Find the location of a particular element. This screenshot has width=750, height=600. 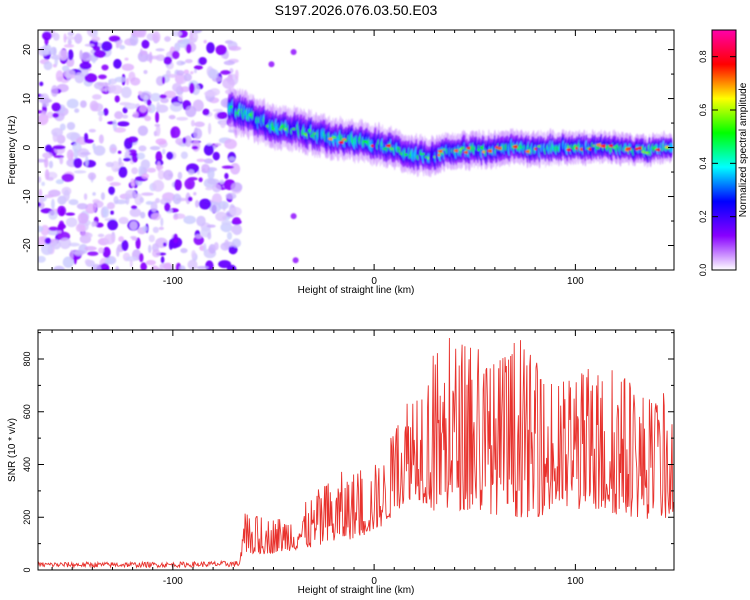

isolated-blobs is located at coordinates (283, 156).